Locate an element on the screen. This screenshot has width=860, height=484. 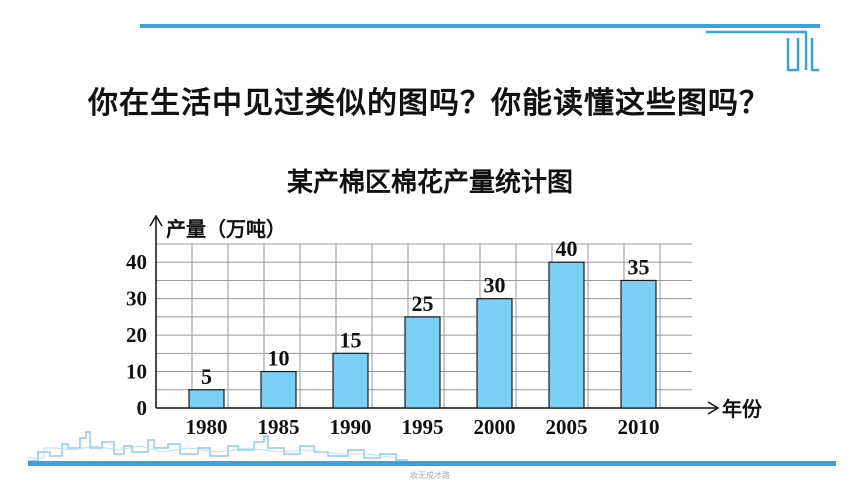
bar-2000 is located at coordinates (494, 353).